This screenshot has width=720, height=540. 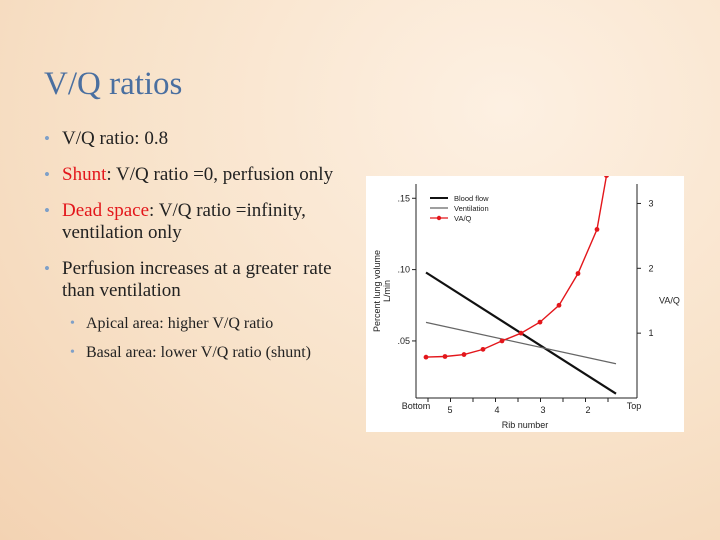 I want to click on y-tick-label: .15, so click(x=403, y=198).